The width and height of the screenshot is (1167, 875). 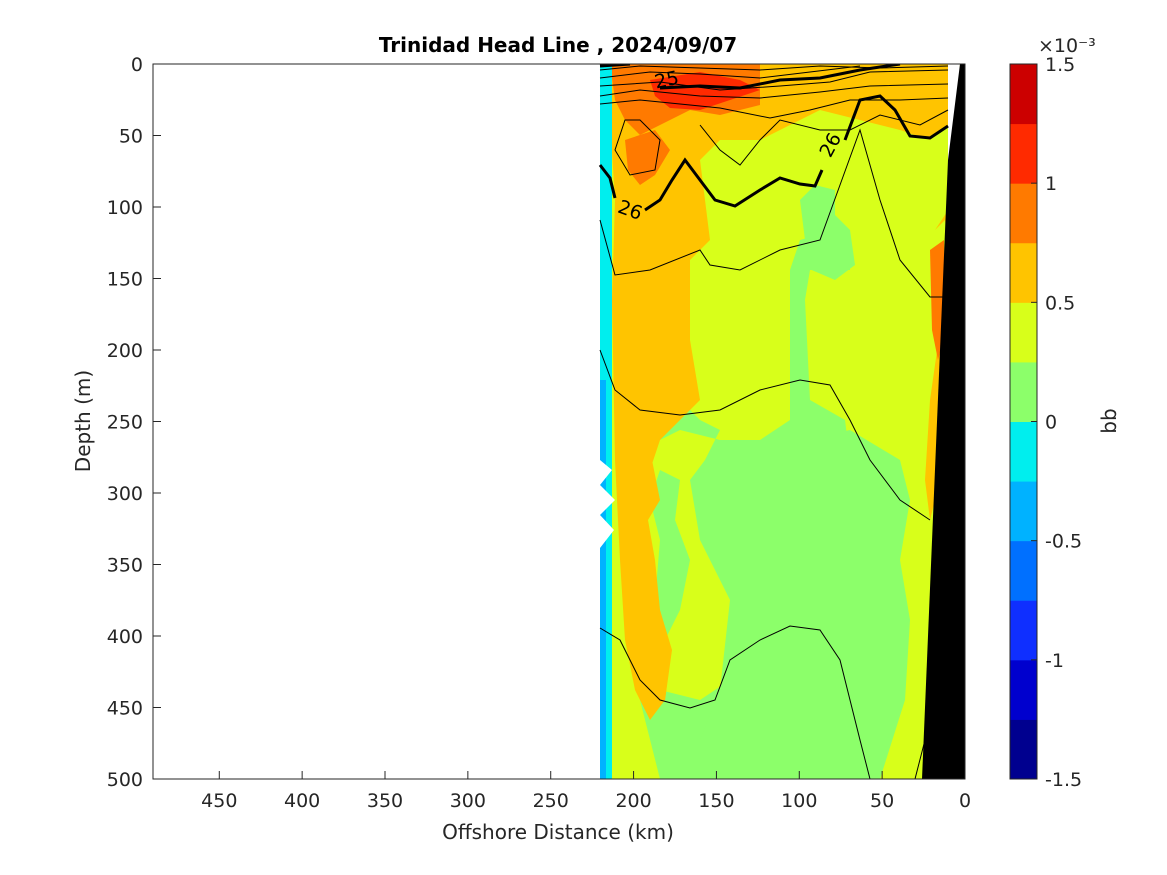 I want to click on y-tick-label: 150, so click(x=125, y=280).